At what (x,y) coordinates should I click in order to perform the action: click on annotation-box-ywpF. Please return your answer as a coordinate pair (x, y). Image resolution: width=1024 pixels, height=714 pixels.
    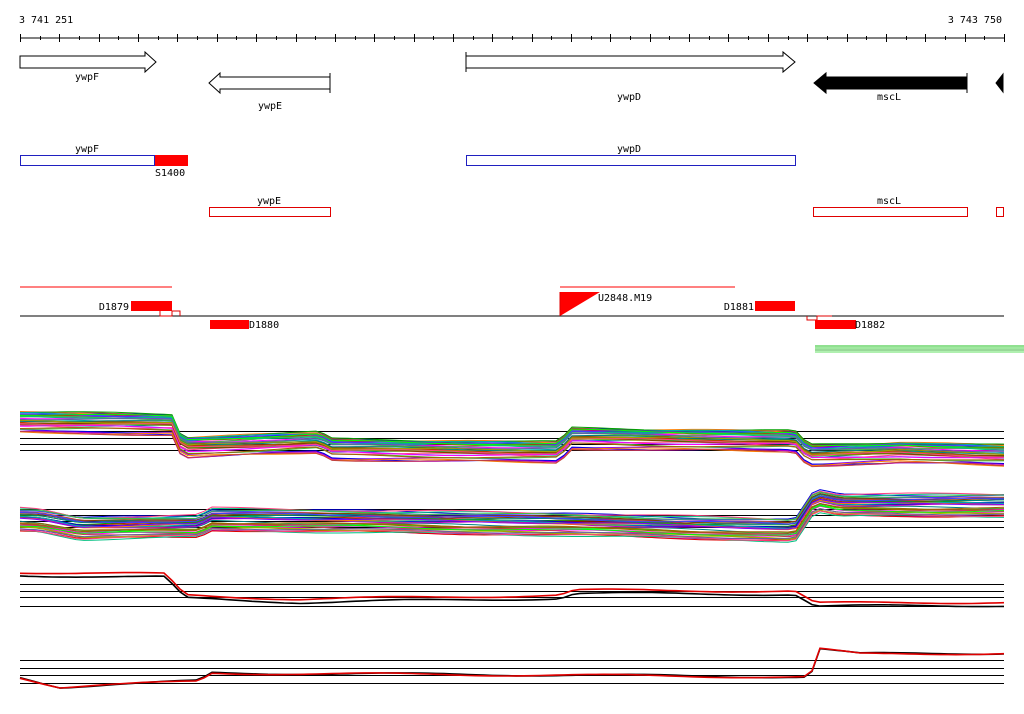
    Looking at the image, I should click on (87, 160).